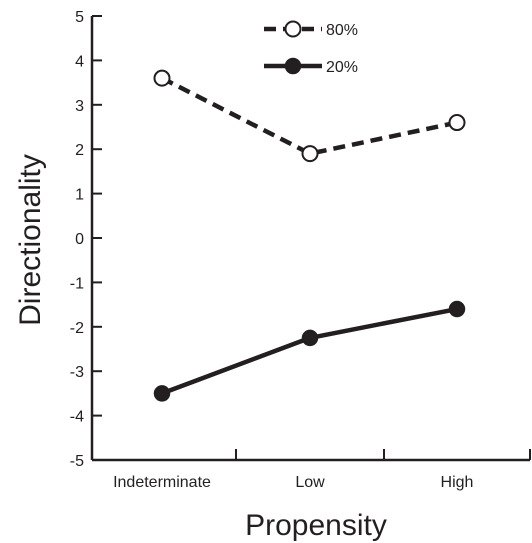  I want to click on y-tick-label: 3, so click(79, 106).